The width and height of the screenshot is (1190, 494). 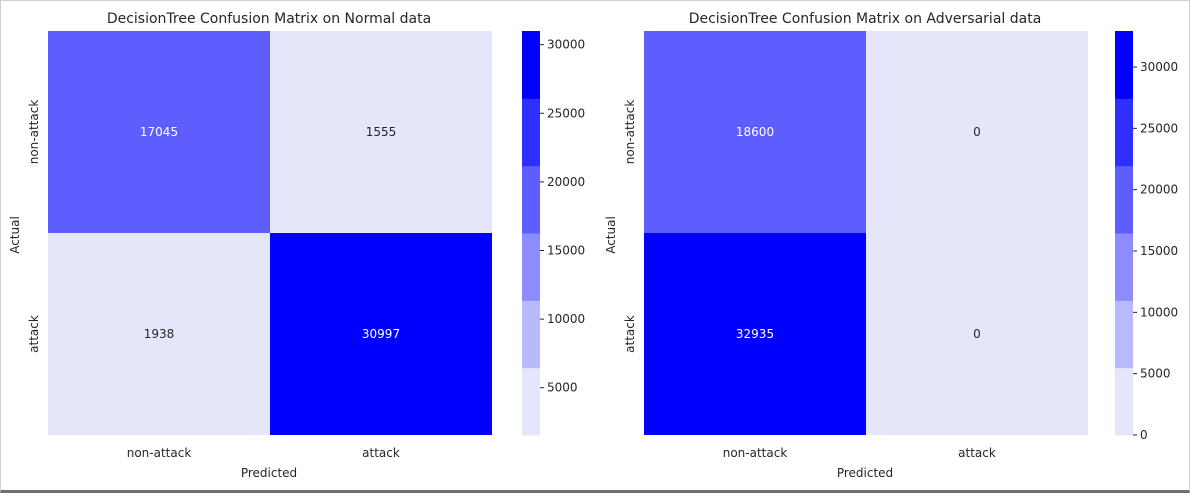 I want to click on cell-value-label: 32935, so click(x=755, y=334).